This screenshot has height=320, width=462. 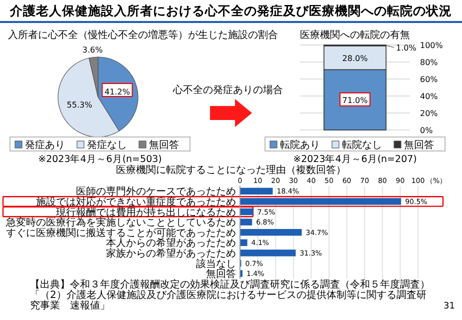 What do you see at coordinates (146, 212) in the screenshot?
I see `y-tick-label: 現行報酬では費用が持ち出しになるため` at bounding box center [146, 212].